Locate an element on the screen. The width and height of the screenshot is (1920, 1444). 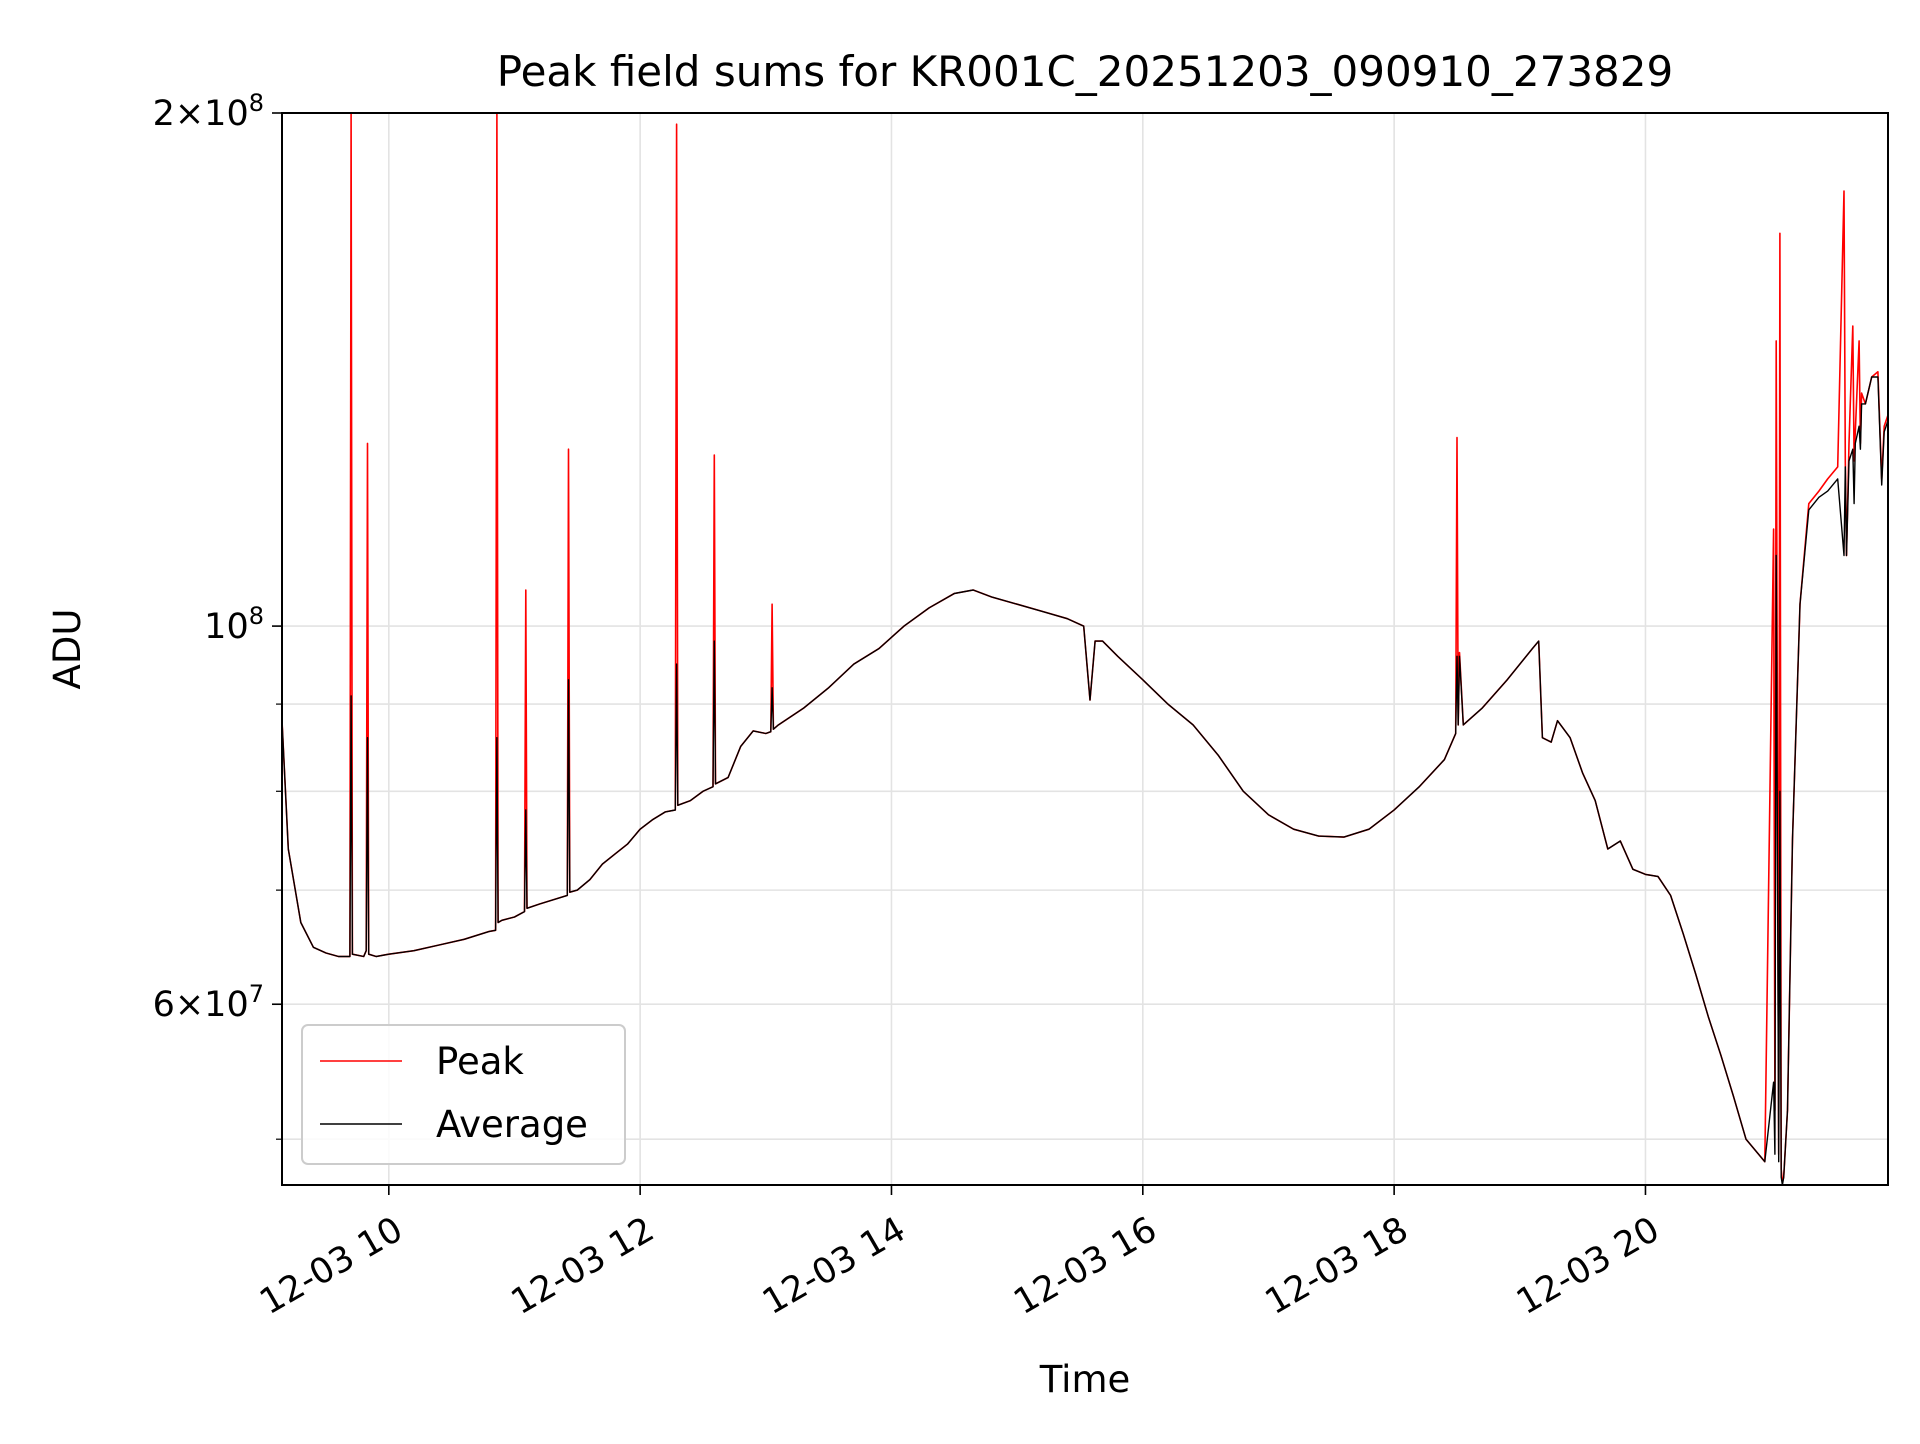
x-axis-label: Time is located at coordinates (1085, 1379).